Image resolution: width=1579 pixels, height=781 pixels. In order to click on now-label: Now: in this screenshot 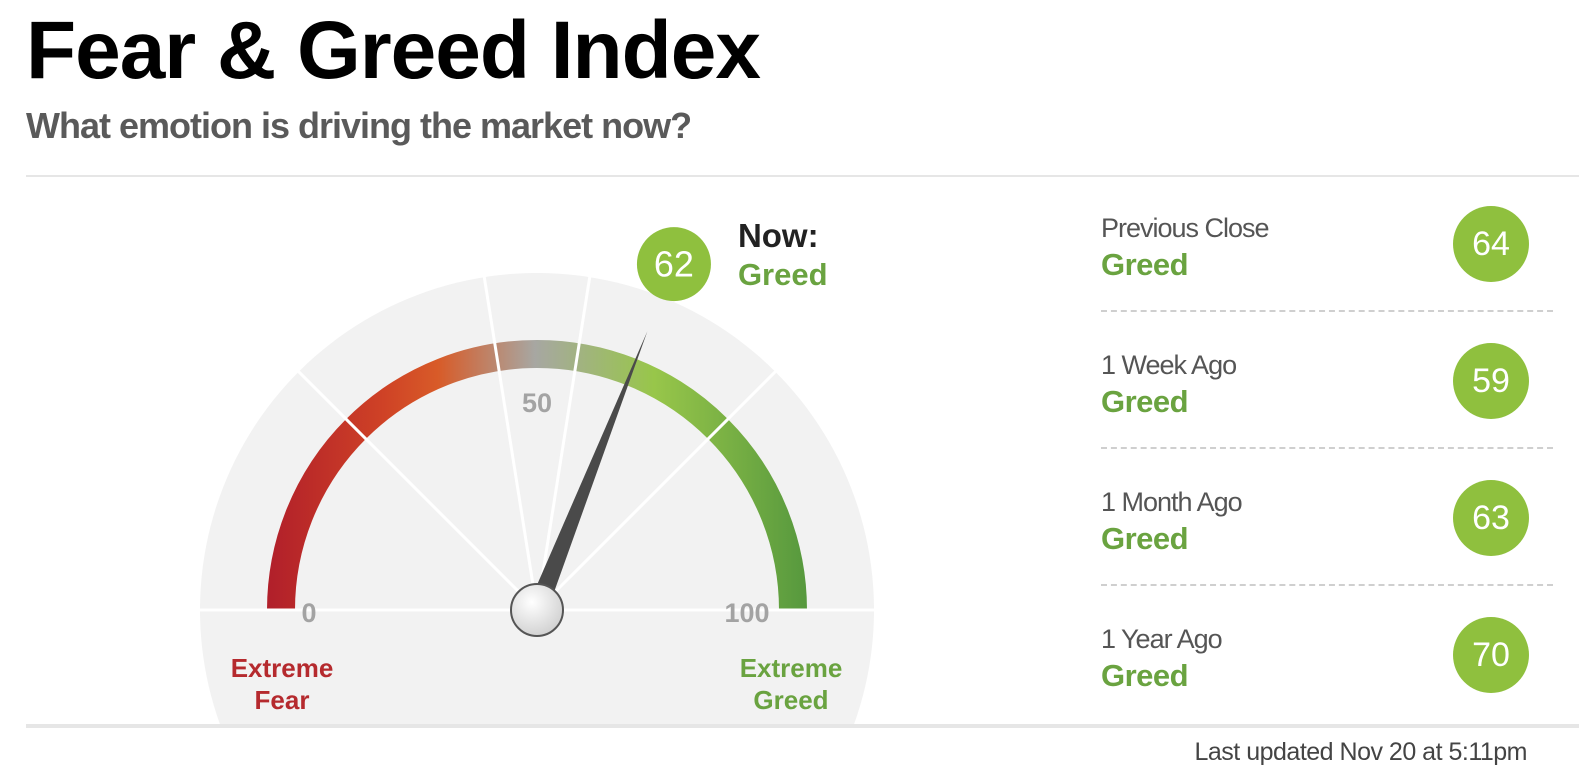, I will do `click(778, 235)`.